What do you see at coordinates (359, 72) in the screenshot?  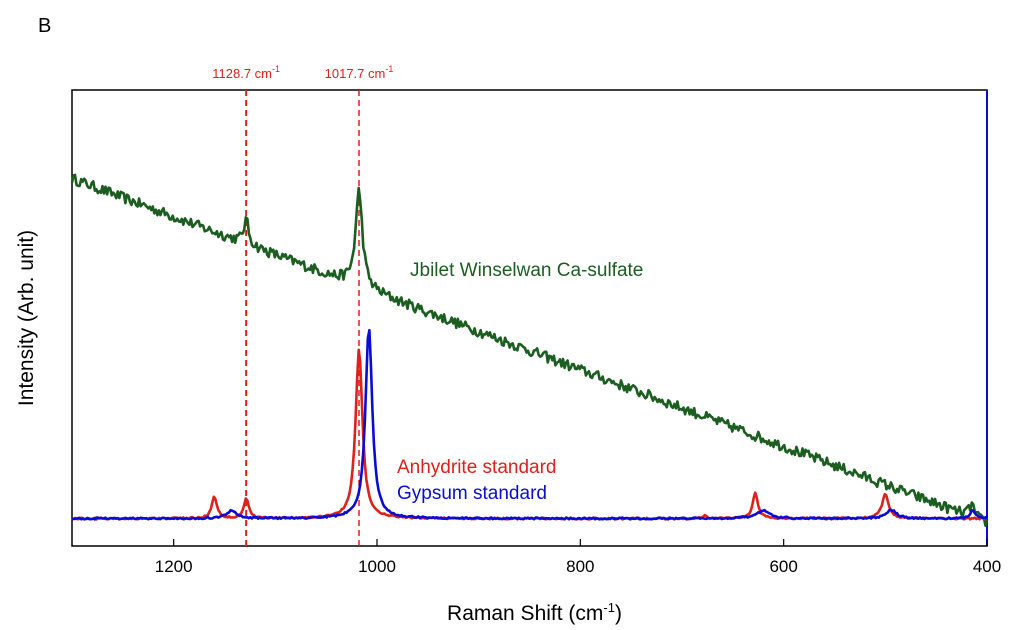 I see `reference-line-label: 1017.7 cm-1` at bounding box center [359, 72].